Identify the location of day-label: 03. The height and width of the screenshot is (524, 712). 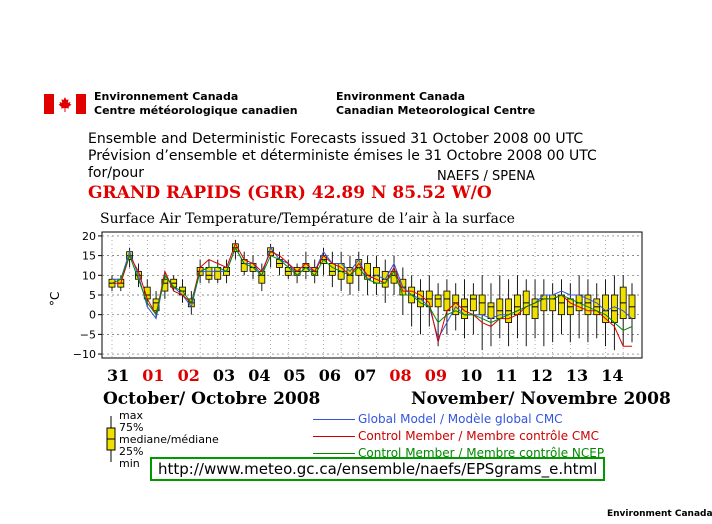
(224, 375).